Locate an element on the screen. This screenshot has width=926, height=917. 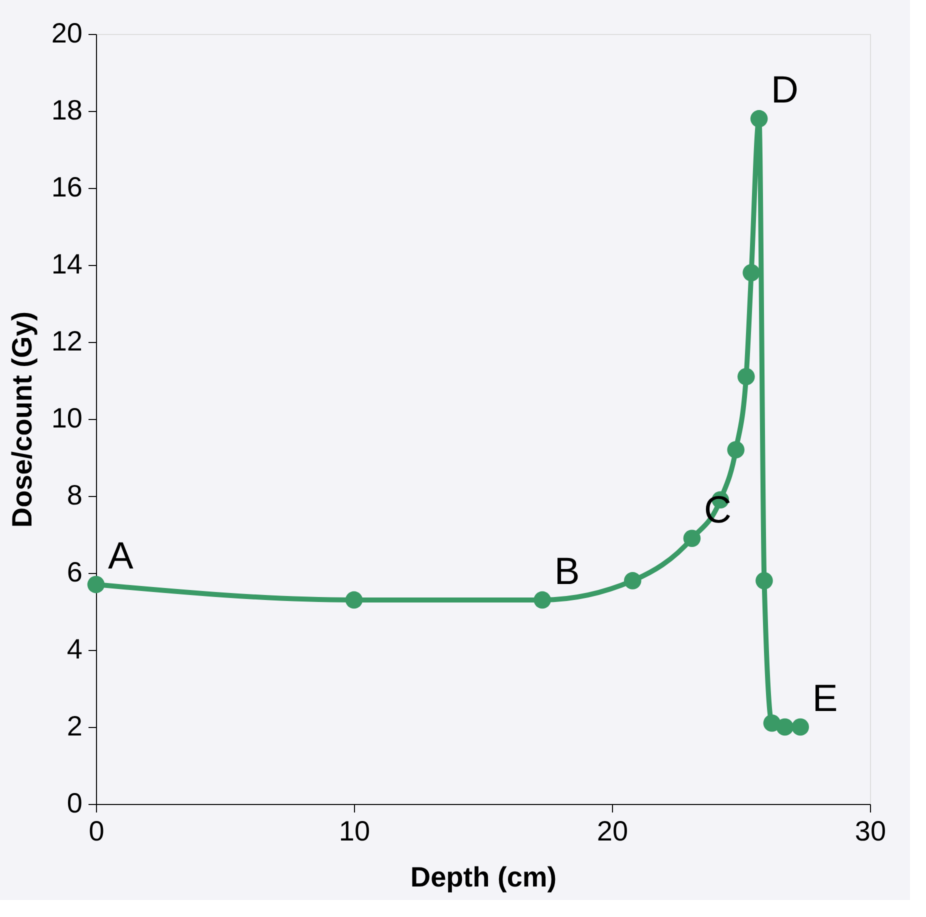
x-axis-title: Depth (cm) is located at coordinates (483, 877).